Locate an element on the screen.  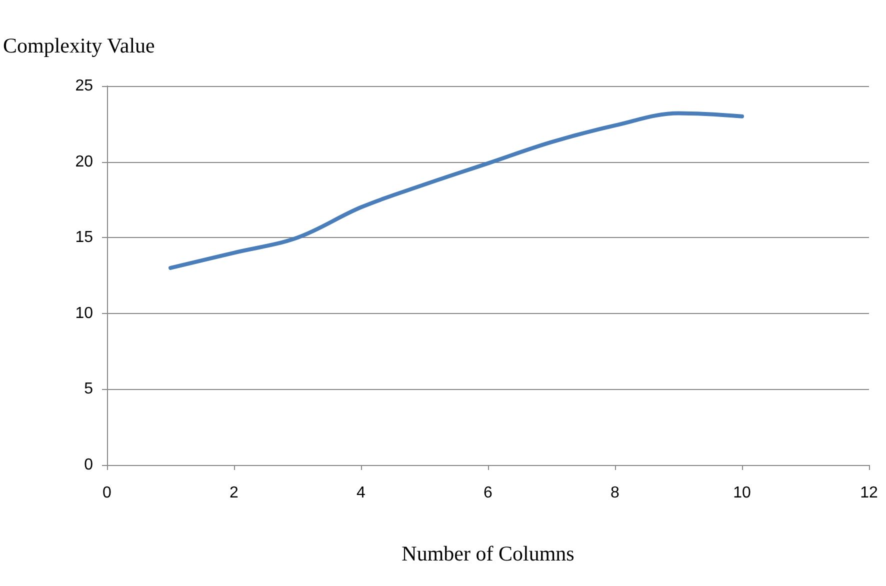
x-tick-label: 2 is located at coordinates (234, 493).